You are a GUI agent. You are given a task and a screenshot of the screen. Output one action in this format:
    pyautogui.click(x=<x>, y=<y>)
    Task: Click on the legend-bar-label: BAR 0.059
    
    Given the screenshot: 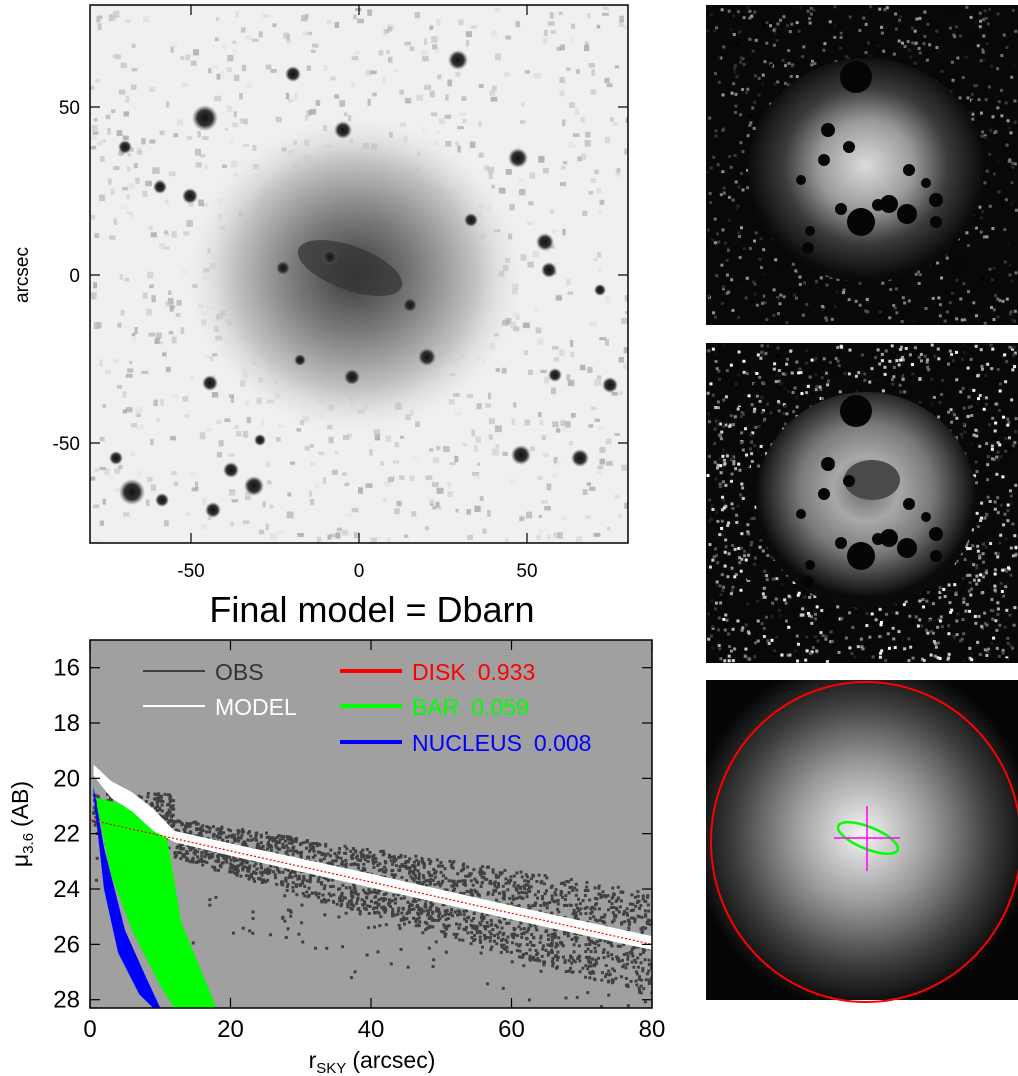 What is the action you would take?
    pyautogui.click(x=470, y=707)
    